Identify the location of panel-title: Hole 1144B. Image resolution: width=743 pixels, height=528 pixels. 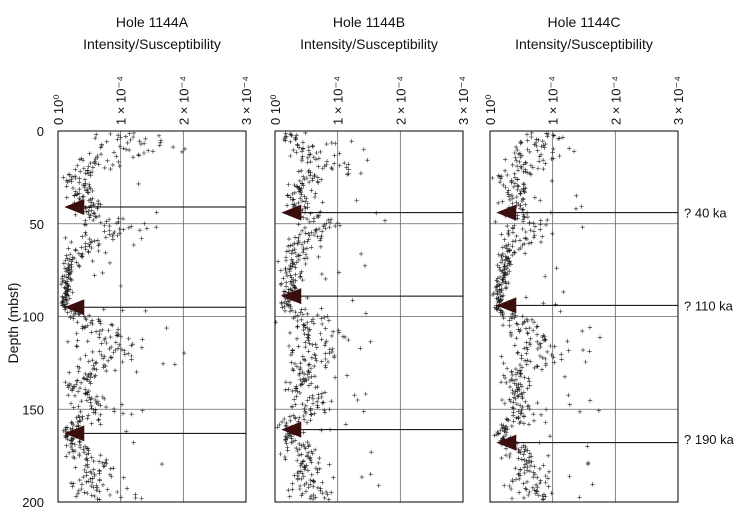
(369, 22).